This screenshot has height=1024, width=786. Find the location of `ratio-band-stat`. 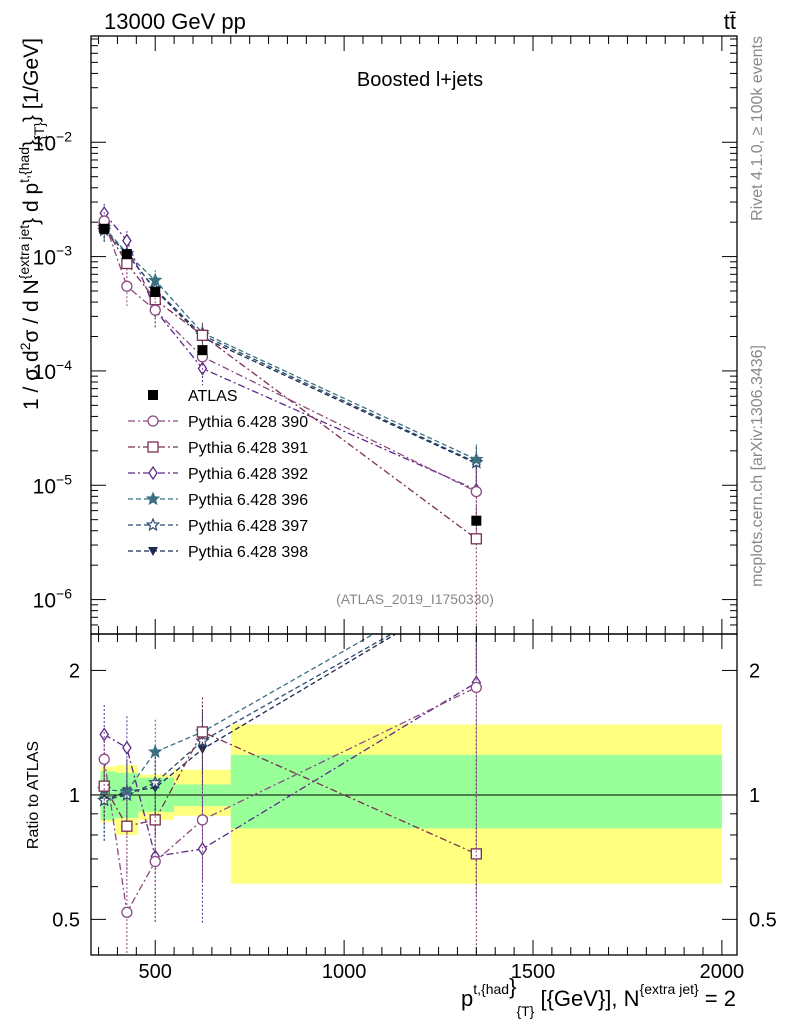

ratio-band-stat is located at coordinates (108, 795).